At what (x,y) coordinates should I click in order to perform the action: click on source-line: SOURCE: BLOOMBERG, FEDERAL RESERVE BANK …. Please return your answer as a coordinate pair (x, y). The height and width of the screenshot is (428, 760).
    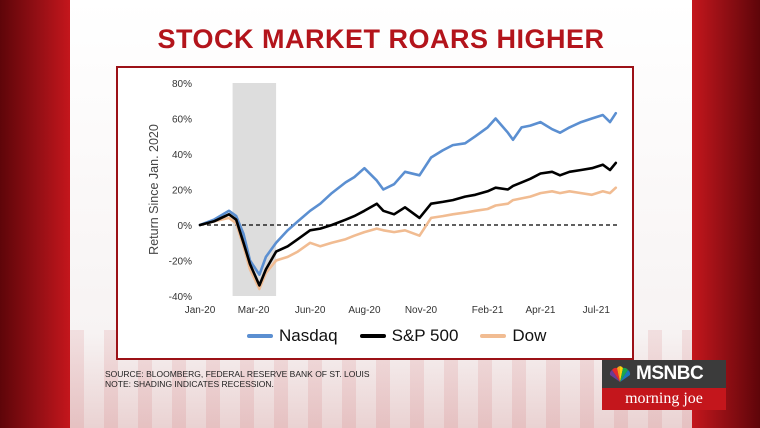
    Looking at the image, I should click on (237, 374).